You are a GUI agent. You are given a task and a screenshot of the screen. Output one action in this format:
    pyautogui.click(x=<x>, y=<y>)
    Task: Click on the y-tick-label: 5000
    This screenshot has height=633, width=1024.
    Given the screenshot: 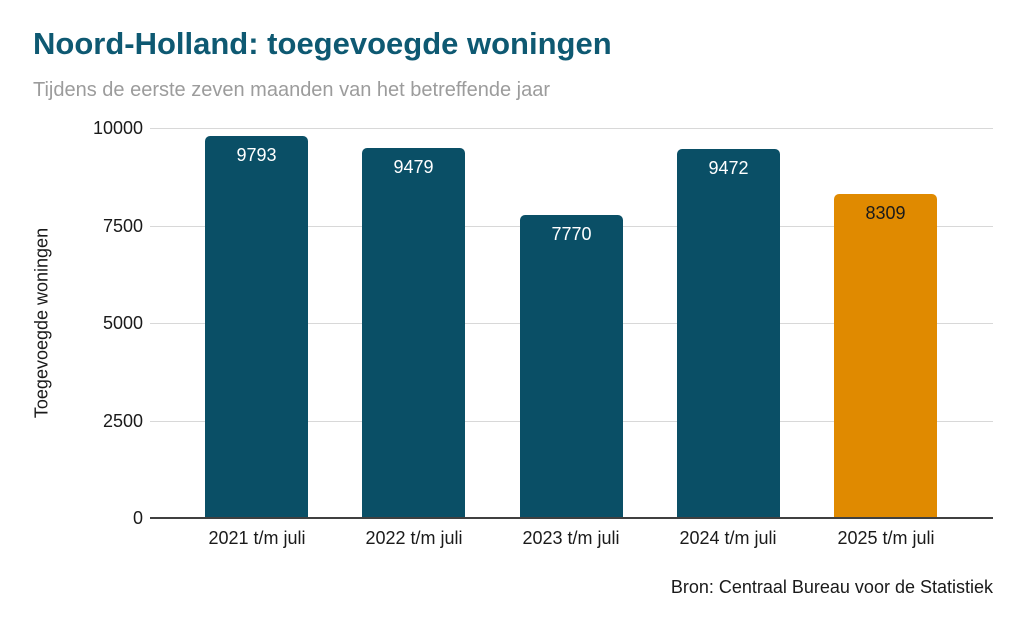 What is the action you would take?
    pyautogui.click(x=122, y=323)
    